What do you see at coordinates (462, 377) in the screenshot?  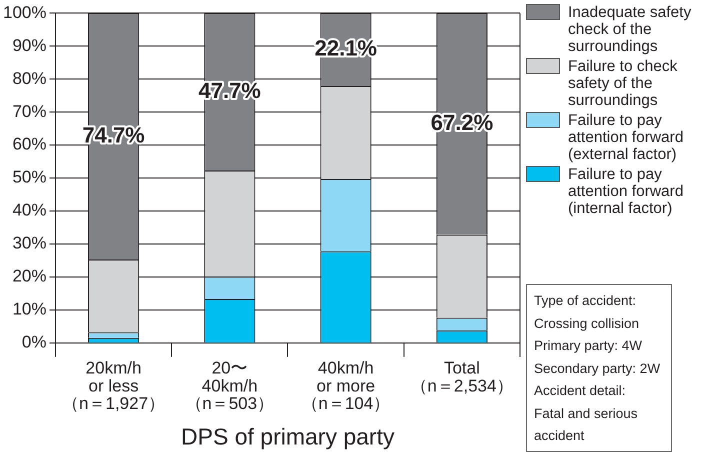 I see `x-tick-label: Total （n＝2,534）` at bounding box center [462, 377].